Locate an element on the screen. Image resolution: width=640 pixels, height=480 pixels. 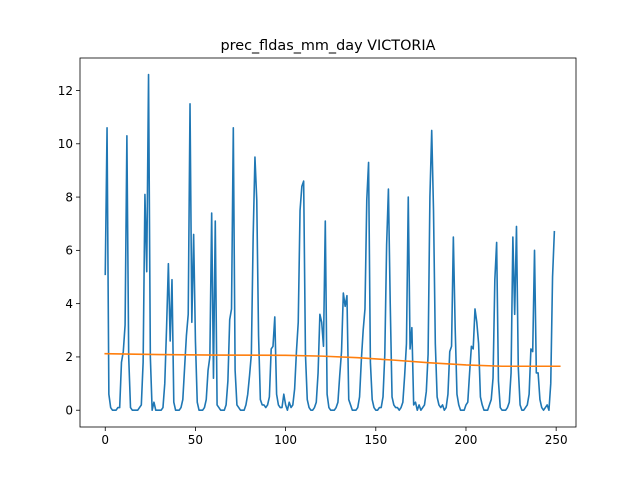
x-tick-label: 100 is located at coordinates (285, 440).